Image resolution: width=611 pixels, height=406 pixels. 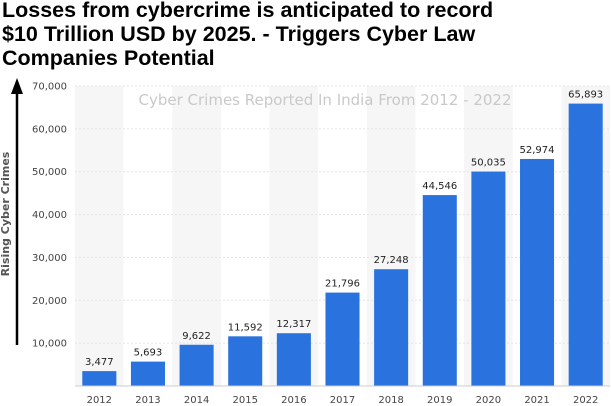 I want to click on x-tick-label: 2018, so click(x=390, y=400).